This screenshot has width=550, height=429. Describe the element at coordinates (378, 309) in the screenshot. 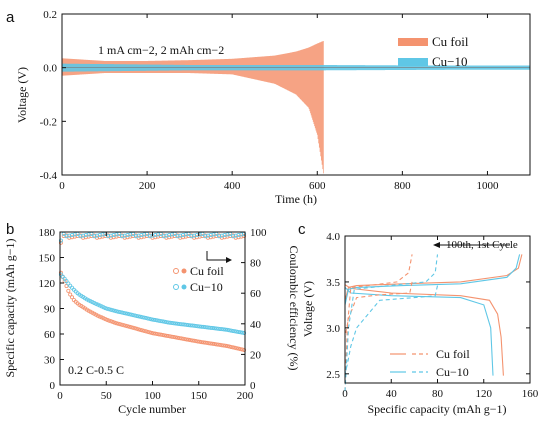

I see `curve-cu-foil-100th-discharge` at that location.